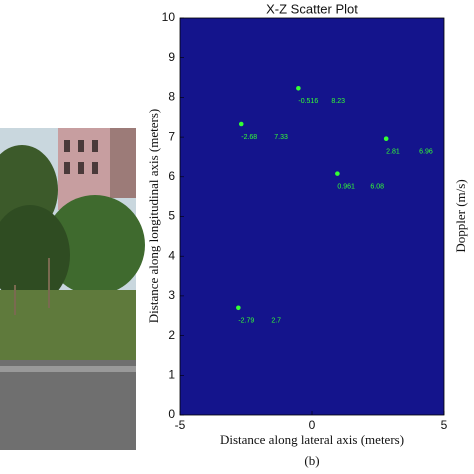  Describe the element at coordinates (246, 321) in the screenshot. I see `point-x-label: -2.79` at that location.